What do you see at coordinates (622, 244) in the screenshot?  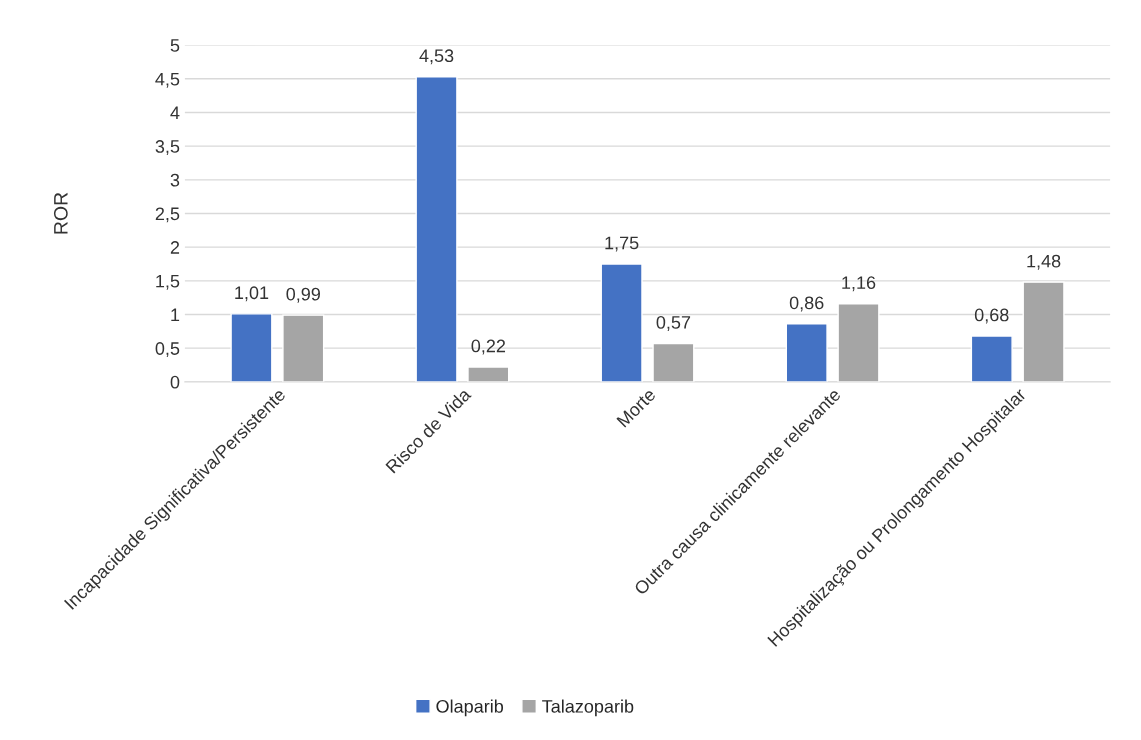 I see `data-label: 1,75` at bounding box center [622, 244].